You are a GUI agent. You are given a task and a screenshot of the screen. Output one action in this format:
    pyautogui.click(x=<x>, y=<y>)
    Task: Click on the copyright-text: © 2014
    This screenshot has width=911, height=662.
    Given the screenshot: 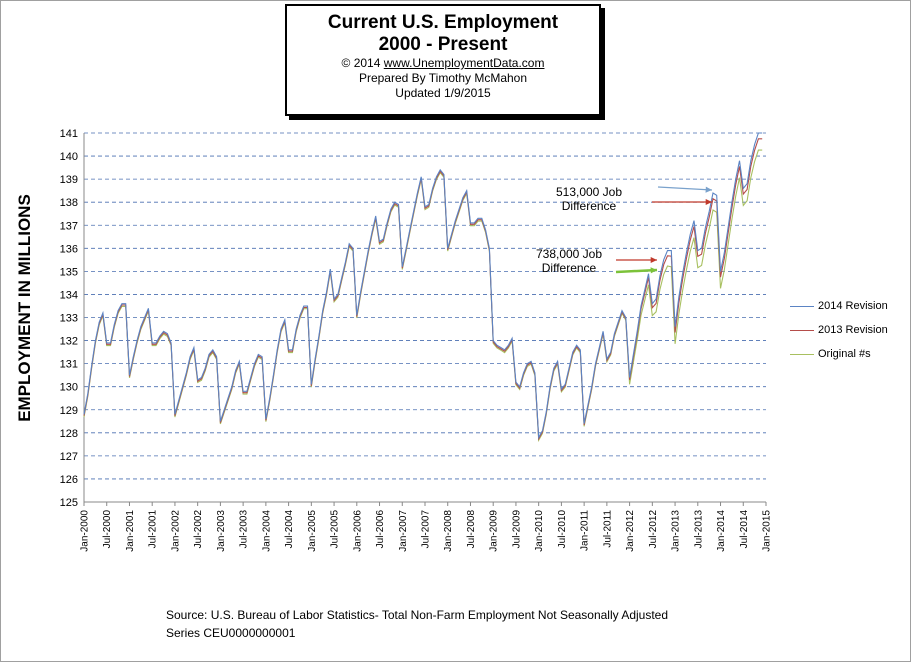 What is the action you would take?
    pyautogui.click(x=362, y=63)
    